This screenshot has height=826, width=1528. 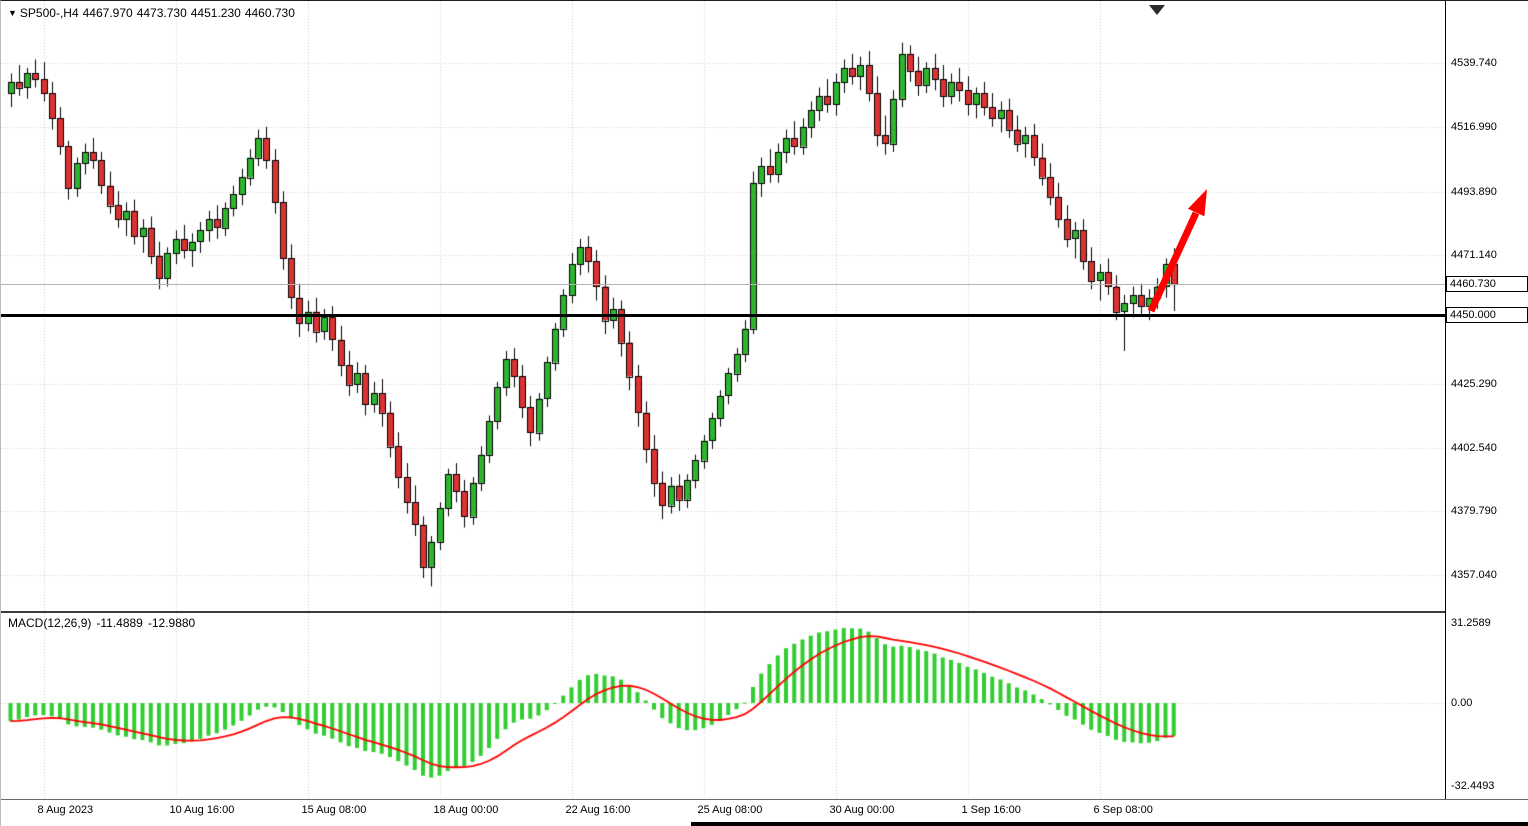 What do you see at coordinates (764, 799) in the screenshot?
I see `time-axis-divider` at bounding box center [764, 799].